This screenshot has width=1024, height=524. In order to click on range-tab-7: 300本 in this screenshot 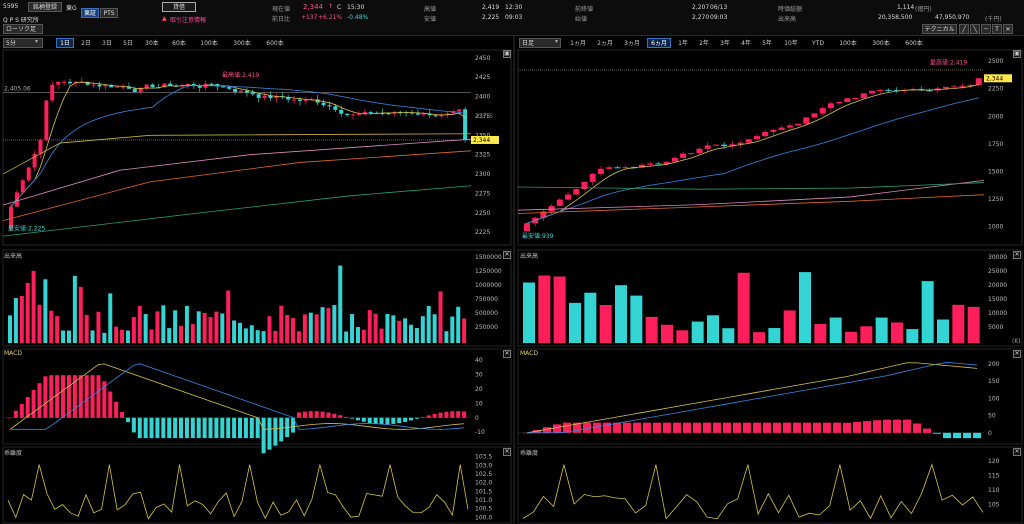, I will do `click(242, 43)`.